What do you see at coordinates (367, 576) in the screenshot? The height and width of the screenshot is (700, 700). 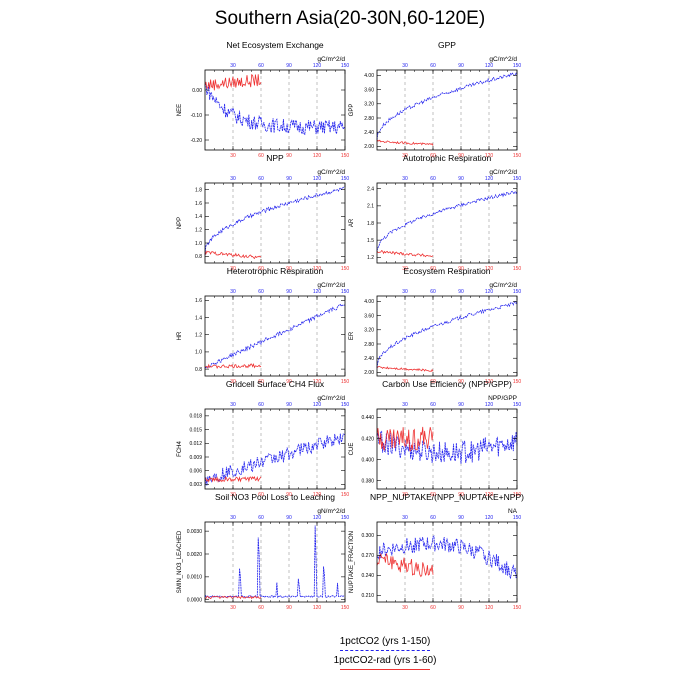 I see `y-tick-label: 0.240` at bounding box center [367, 576].